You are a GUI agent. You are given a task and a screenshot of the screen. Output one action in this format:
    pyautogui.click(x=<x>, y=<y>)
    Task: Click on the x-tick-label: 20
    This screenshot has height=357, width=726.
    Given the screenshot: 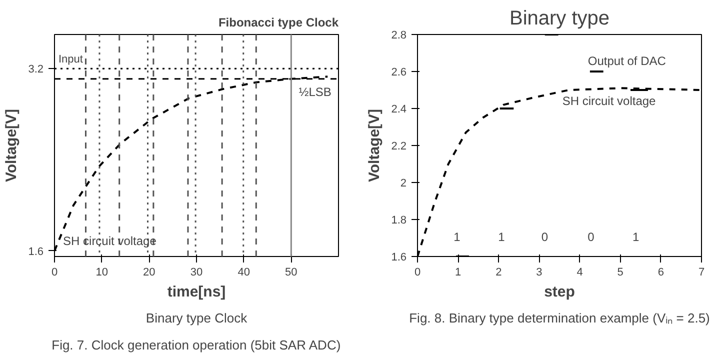 What is the action you would take?
    pyautogui.click(x=149, y=272)
    